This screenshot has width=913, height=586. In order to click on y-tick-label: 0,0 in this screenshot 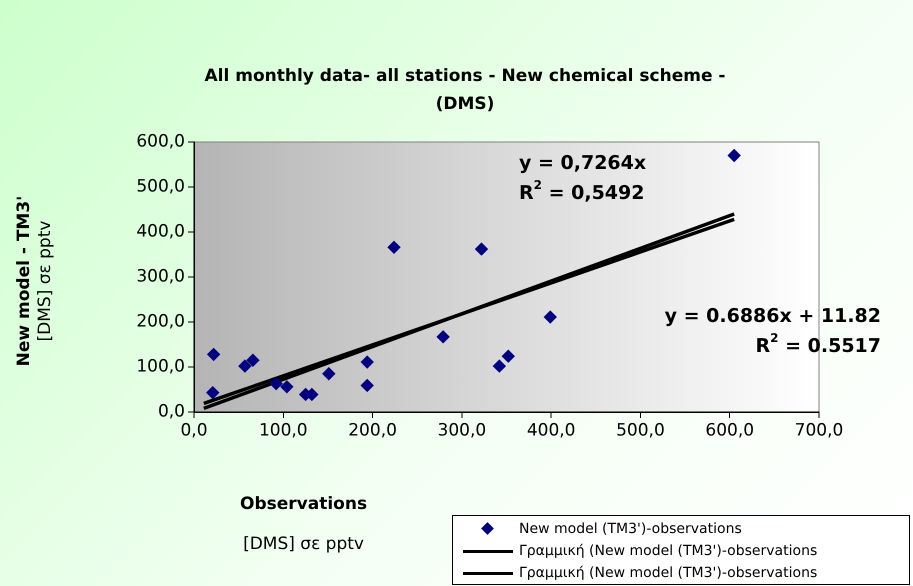, I will do `click(171, 411)`.